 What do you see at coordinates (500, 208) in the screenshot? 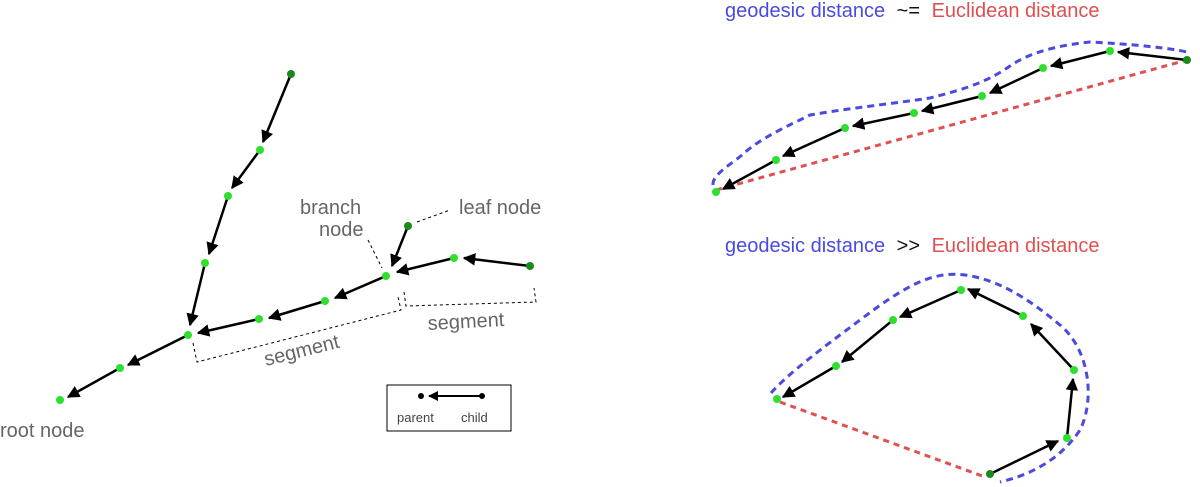
I see `leaf-node-label: leaf node` at bounding box center [500, 208].